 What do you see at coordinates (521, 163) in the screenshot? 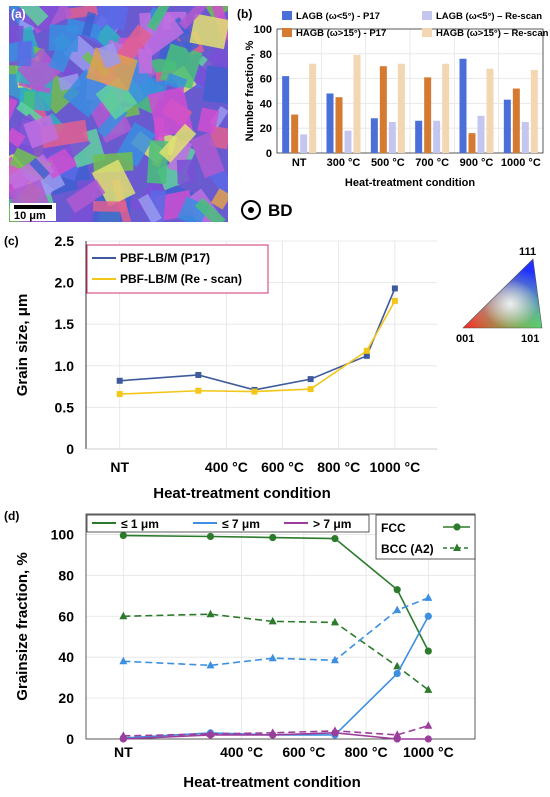
I see `x-tick-b: 1000 °C` at bounding box center [521, 163].